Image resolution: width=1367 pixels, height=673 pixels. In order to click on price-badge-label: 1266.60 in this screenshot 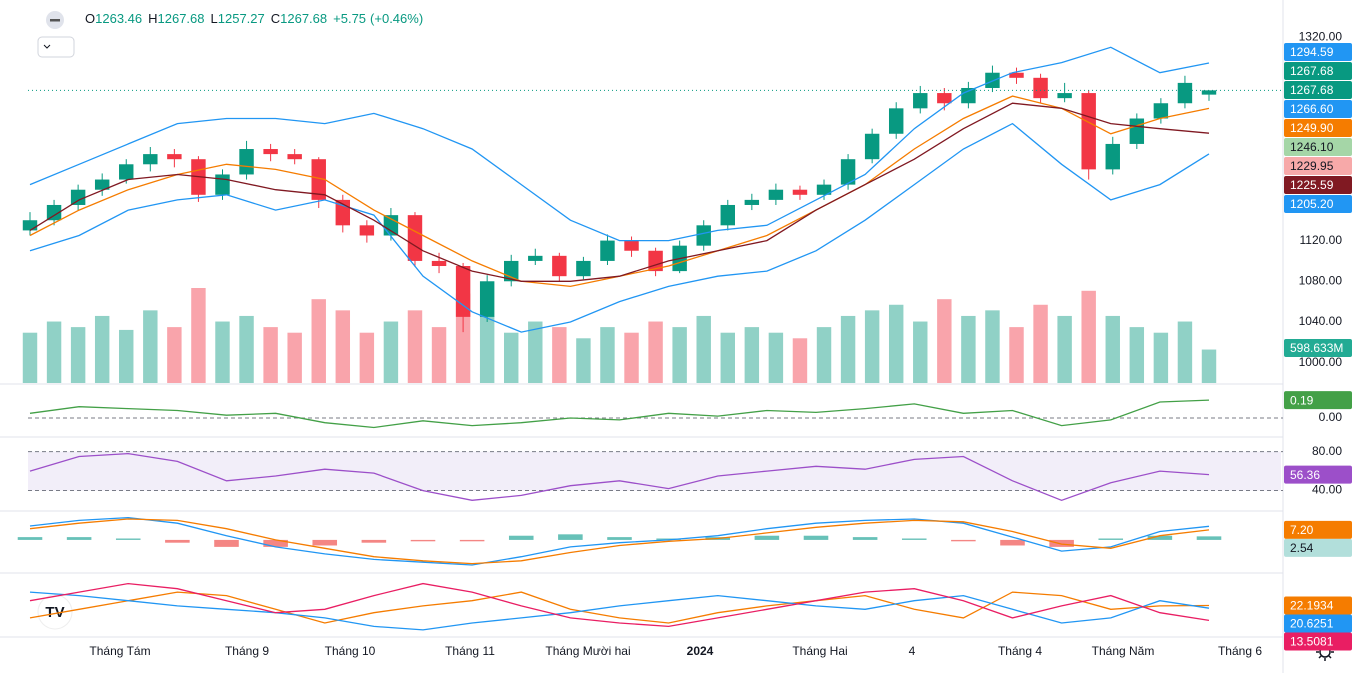, I will do `click(1312, 109)`.